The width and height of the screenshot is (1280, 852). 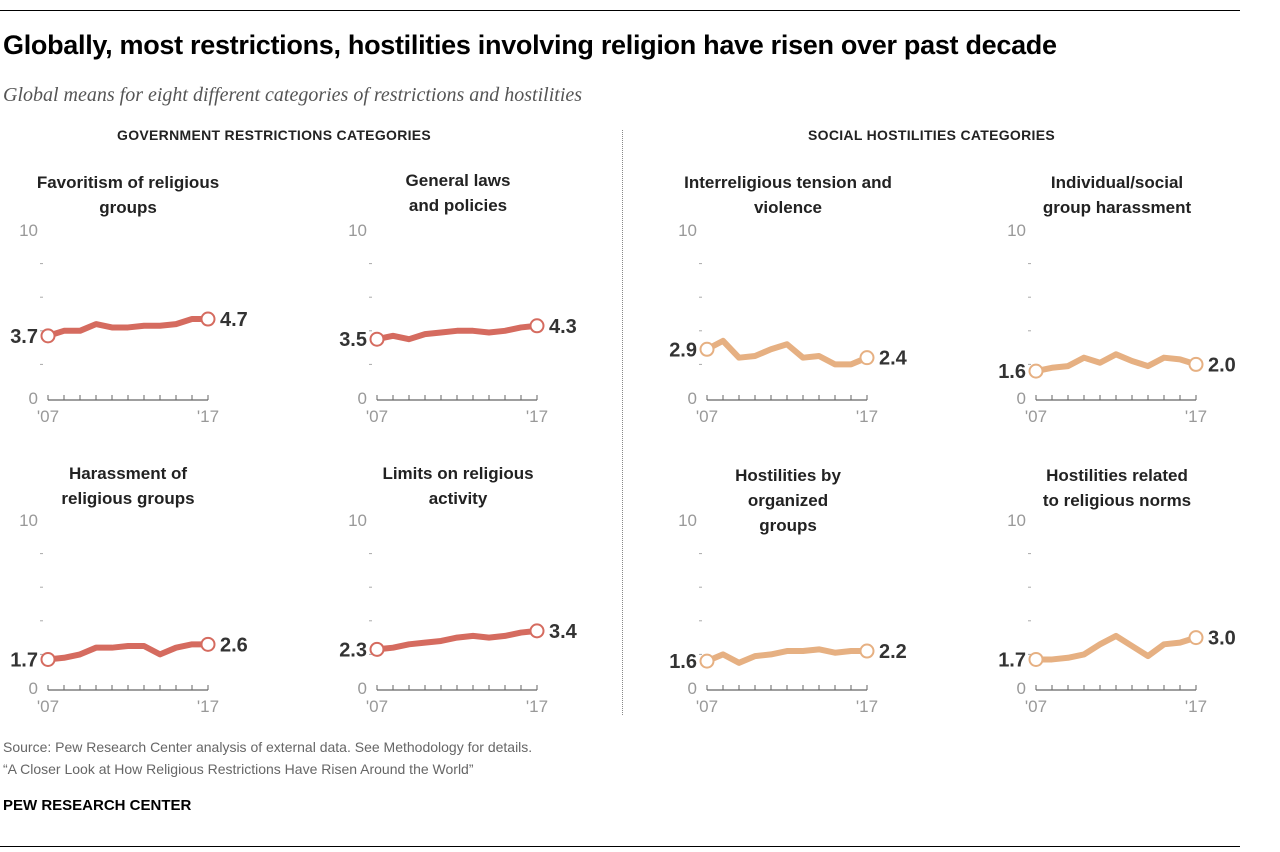 I want to click on start-value-label: 3.7, so click(x=24, y=337).